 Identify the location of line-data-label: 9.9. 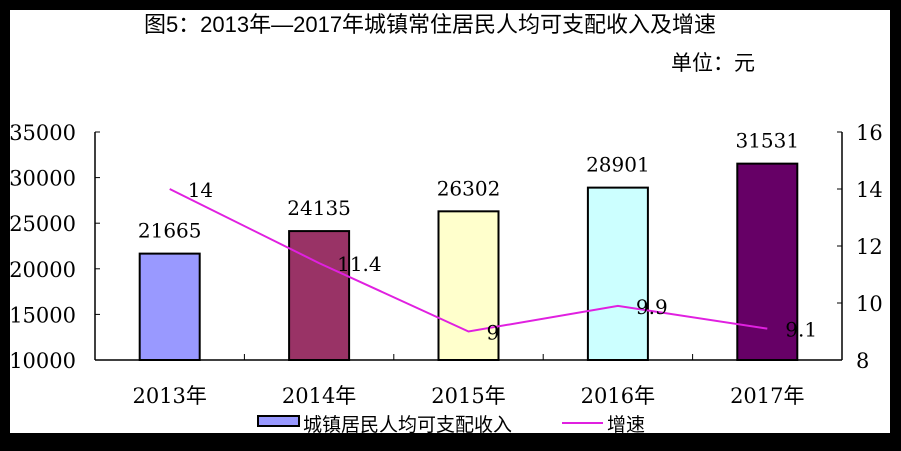
(652, 307).